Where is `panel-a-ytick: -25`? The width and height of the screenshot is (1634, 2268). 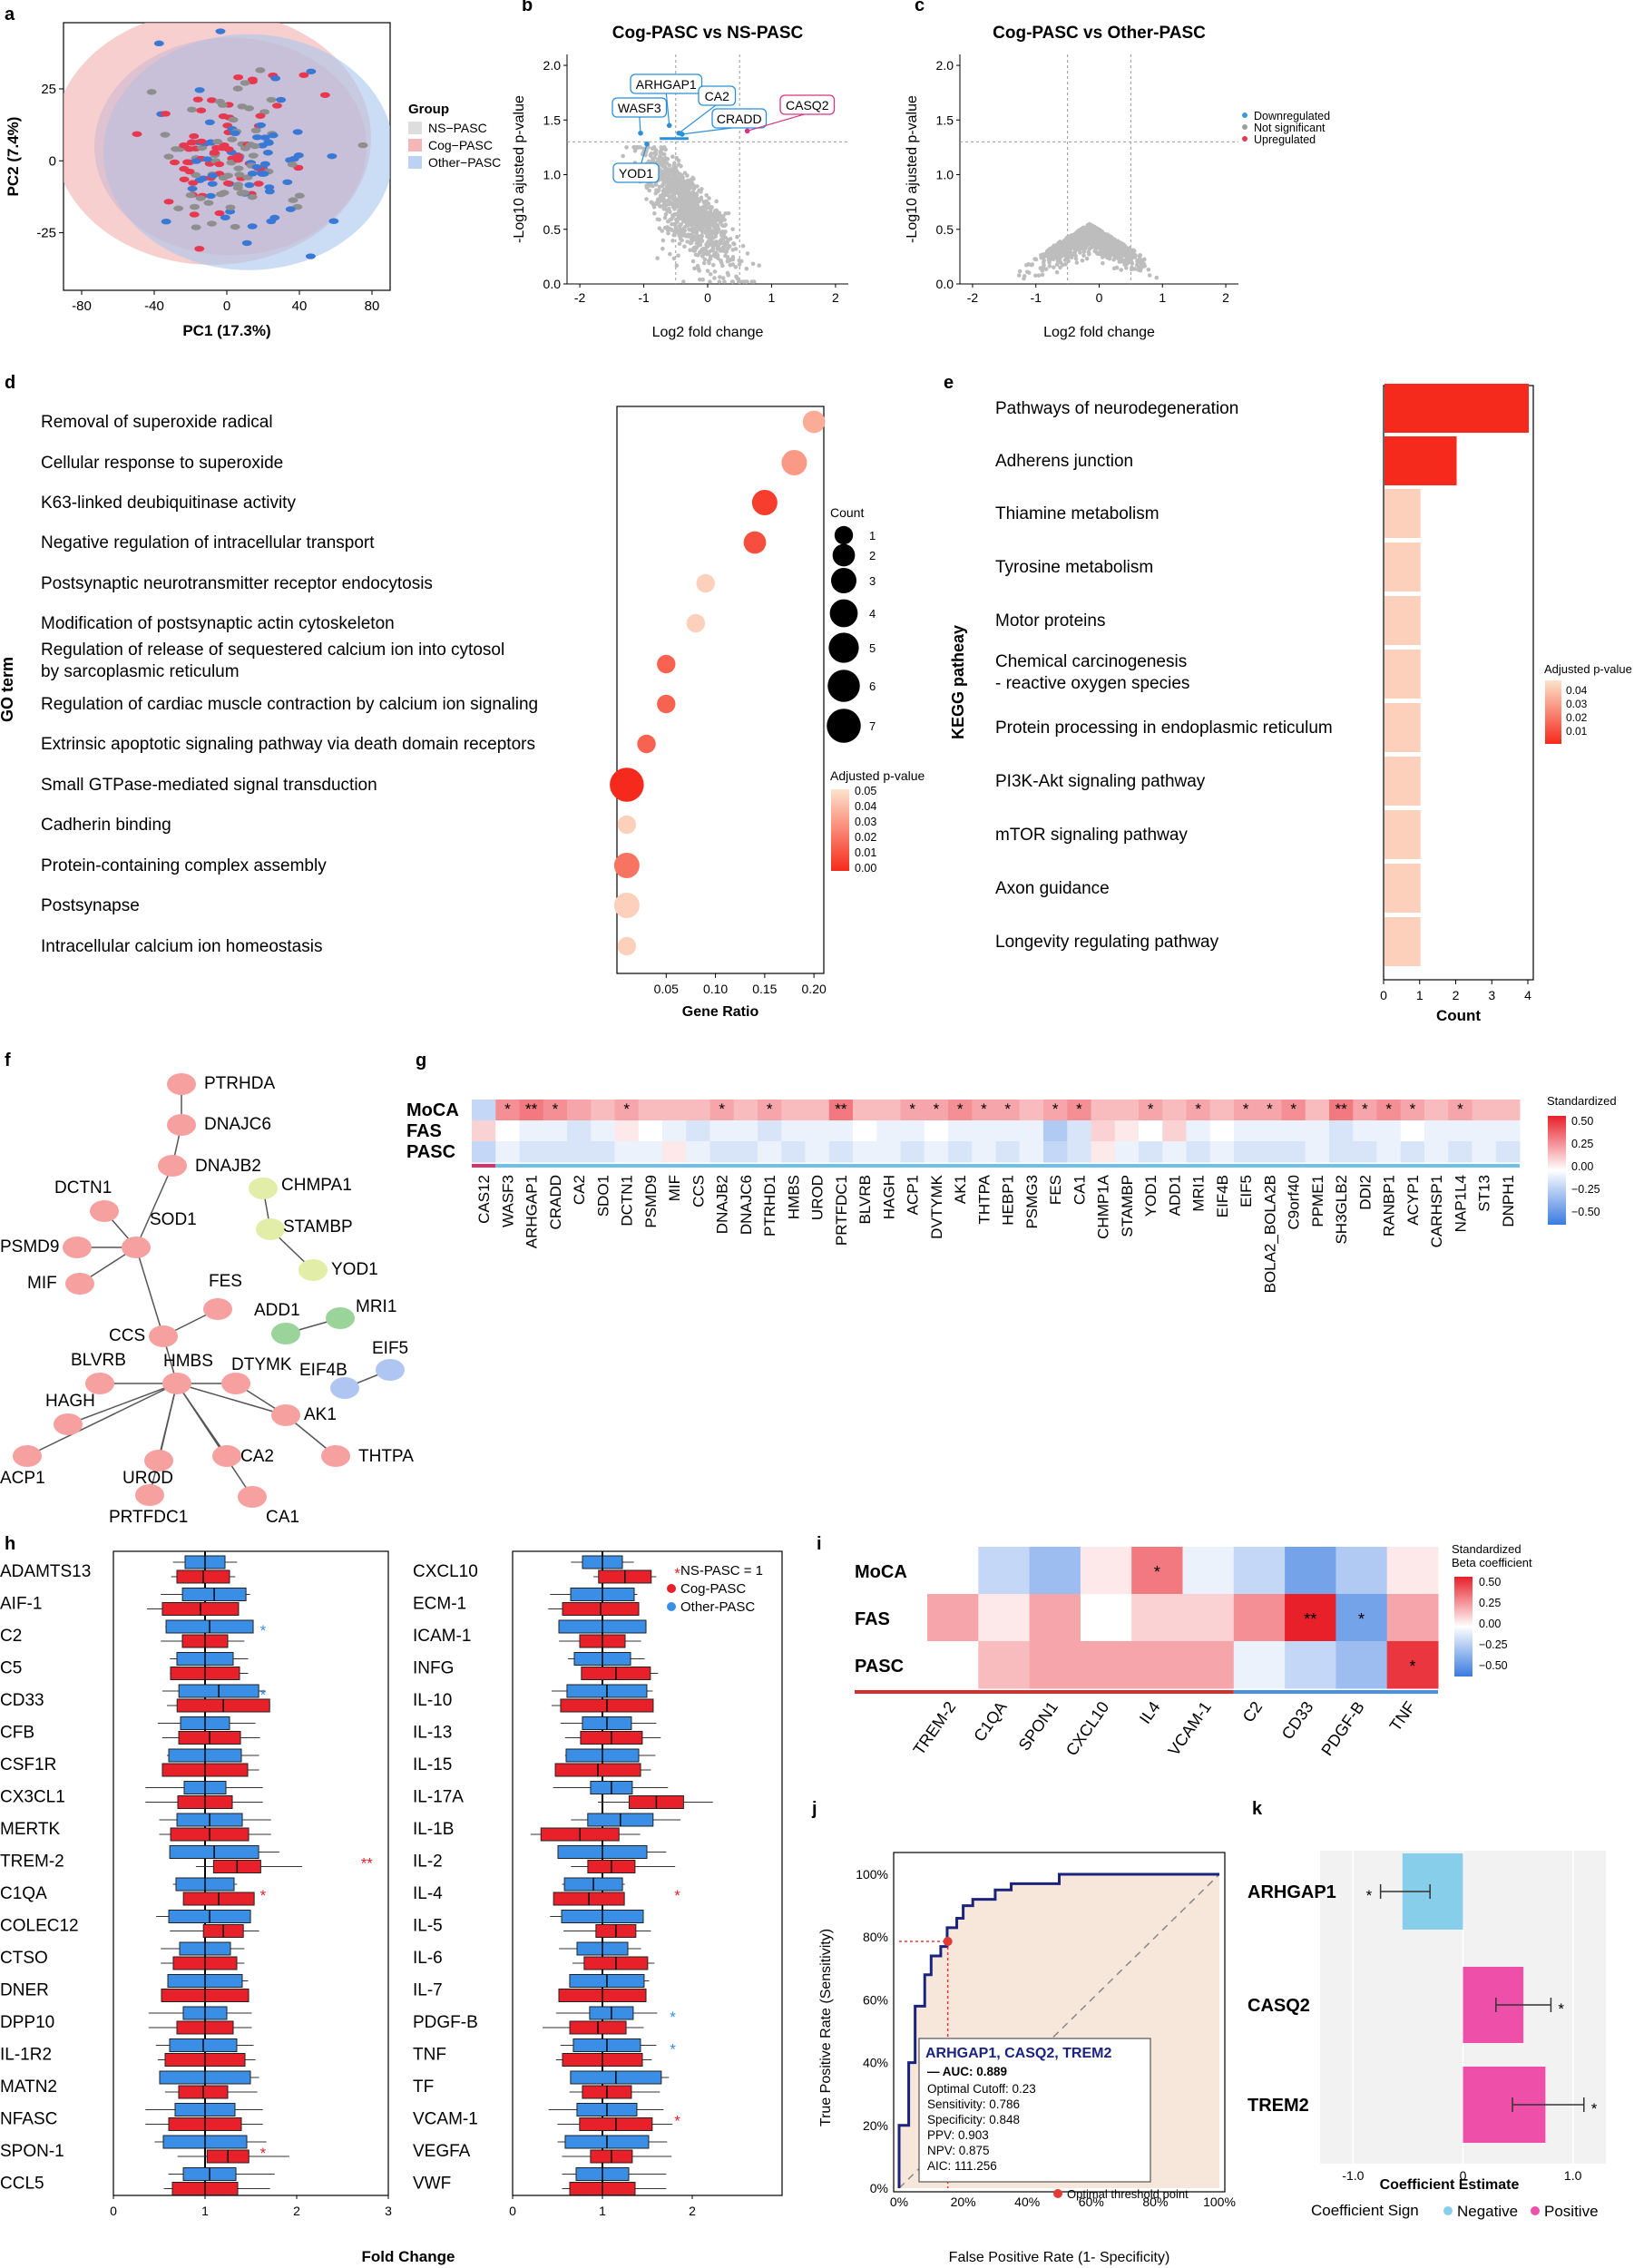 panel-a-ytick: -25 is located at coordinates (46, 234).